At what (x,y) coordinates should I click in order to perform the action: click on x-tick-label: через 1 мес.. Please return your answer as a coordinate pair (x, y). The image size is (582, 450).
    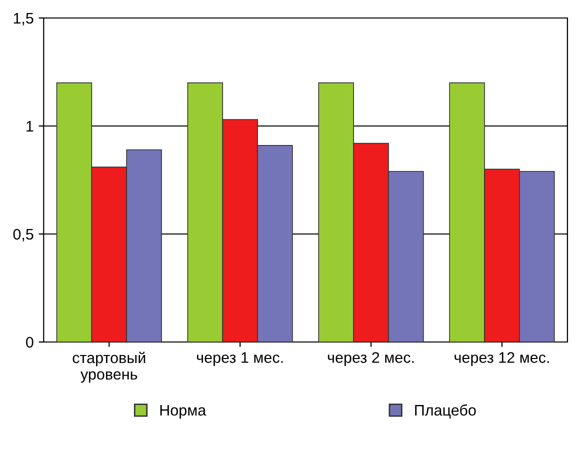
    Looking at the image, I should click on (240, 359).